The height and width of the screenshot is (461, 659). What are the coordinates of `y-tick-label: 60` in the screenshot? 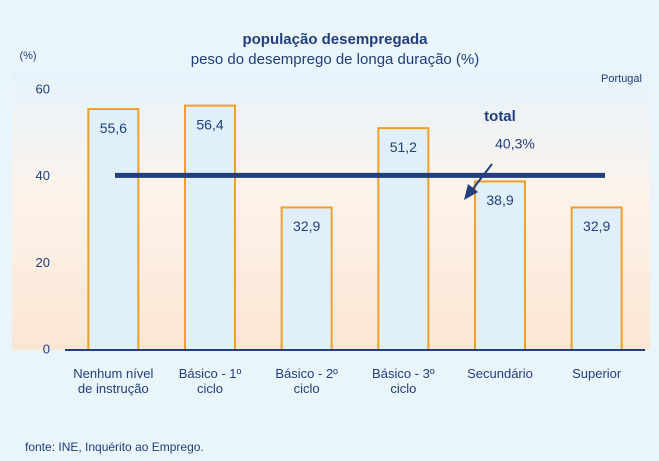 It's located at (43, 88).